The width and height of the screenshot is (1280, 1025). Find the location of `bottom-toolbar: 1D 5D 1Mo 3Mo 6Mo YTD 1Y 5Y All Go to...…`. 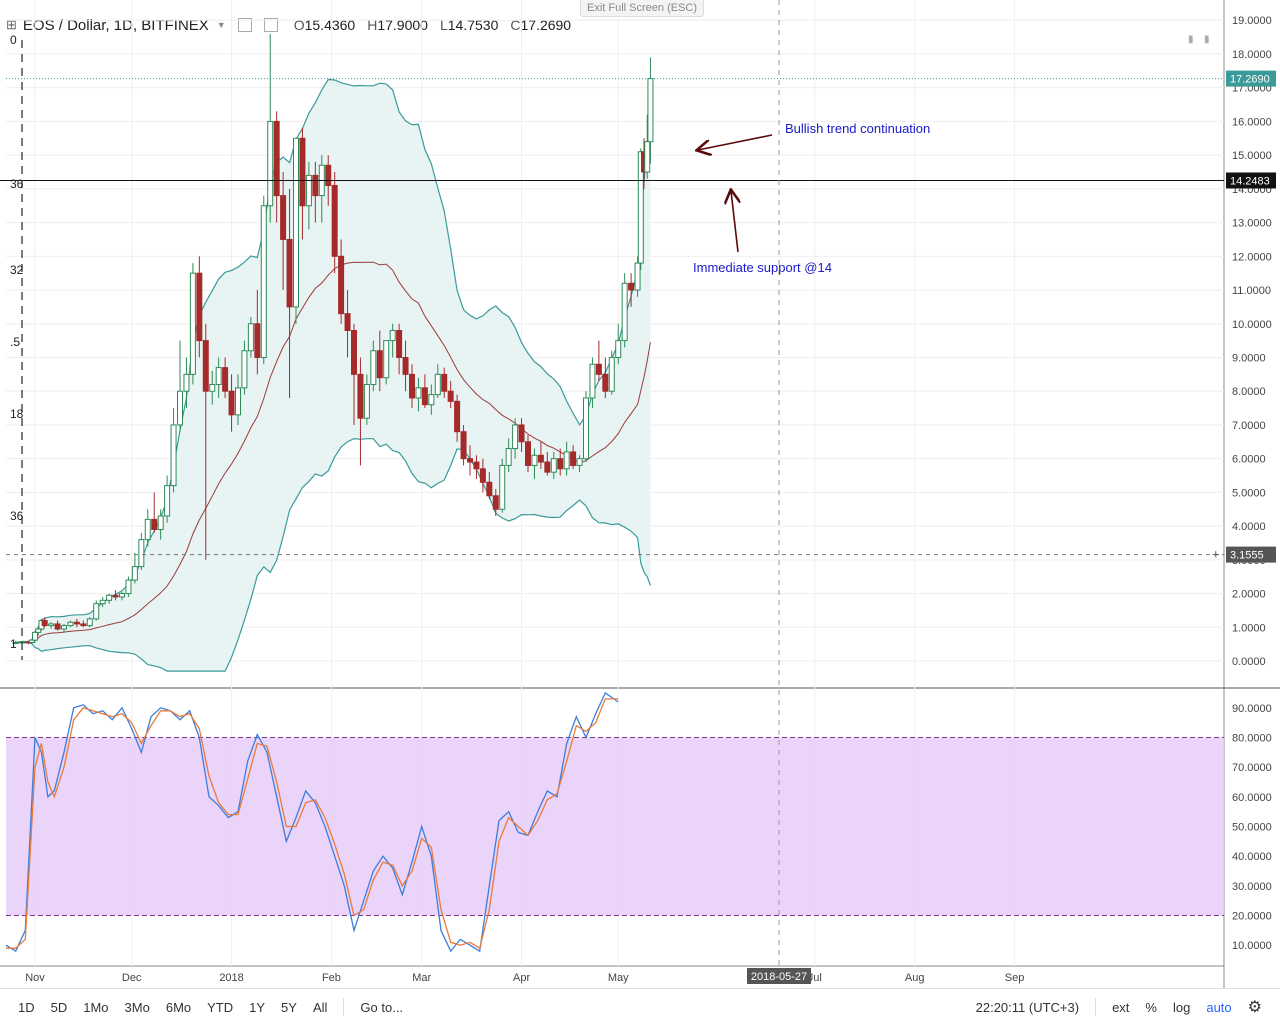

bottom-toolbar: 1D 5D 1Mo 3Mo 6Mo YTD 1Y 5Y All Go to...… is located at coordinates (640, 1006).